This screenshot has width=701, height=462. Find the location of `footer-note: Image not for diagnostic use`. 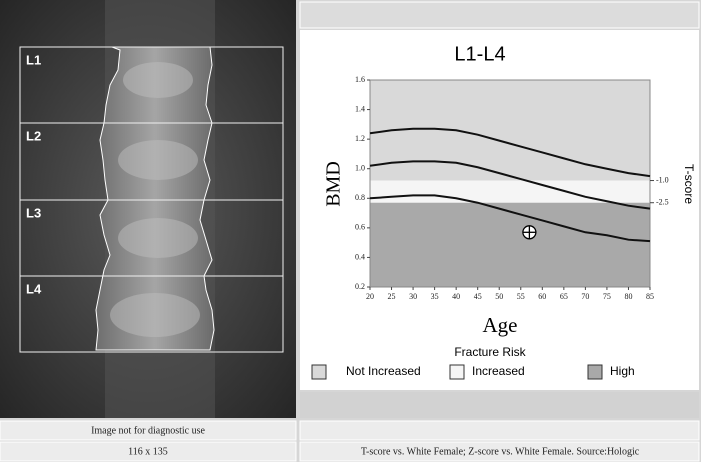

footer-note: Image not for diagnostic use is located at coordinates (148, 430).